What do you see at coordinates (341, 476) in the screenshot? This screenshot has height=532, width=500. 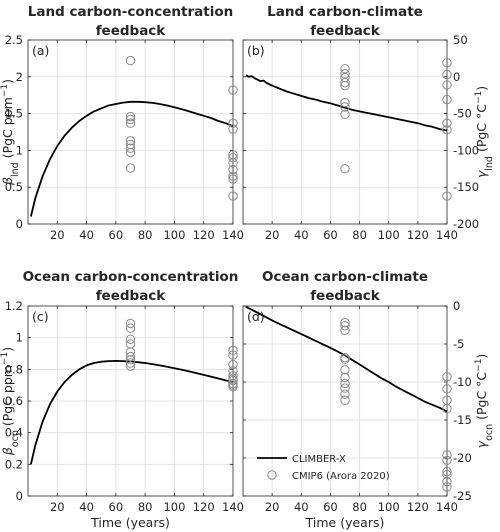 I see `legend-label: CMIP6 (Arora 2020)` at bounding box center [341, 476].